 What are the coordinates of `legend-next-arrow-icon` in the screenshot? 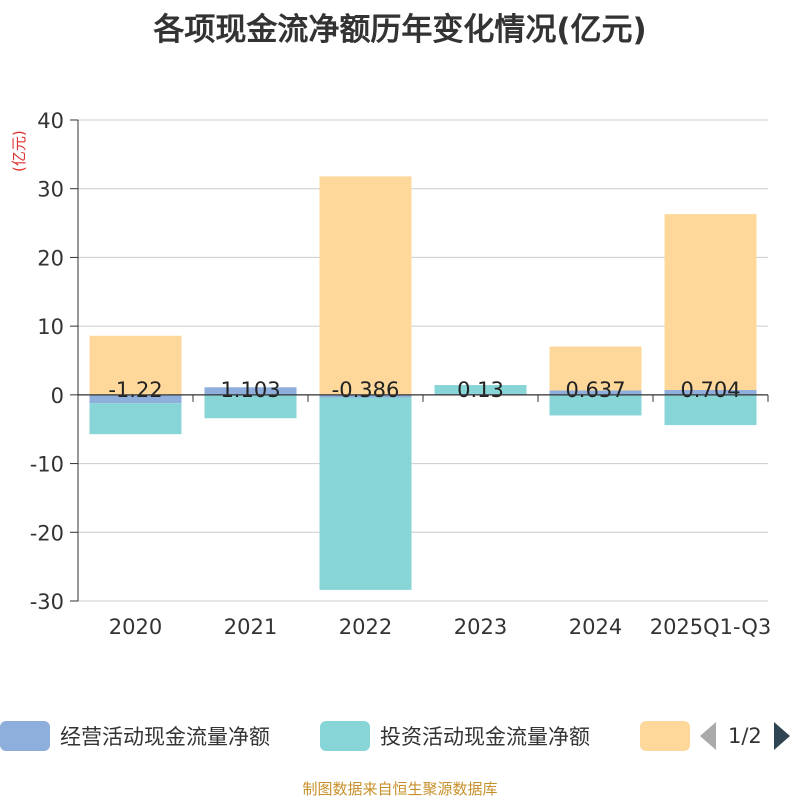 It's located at (781, 736).